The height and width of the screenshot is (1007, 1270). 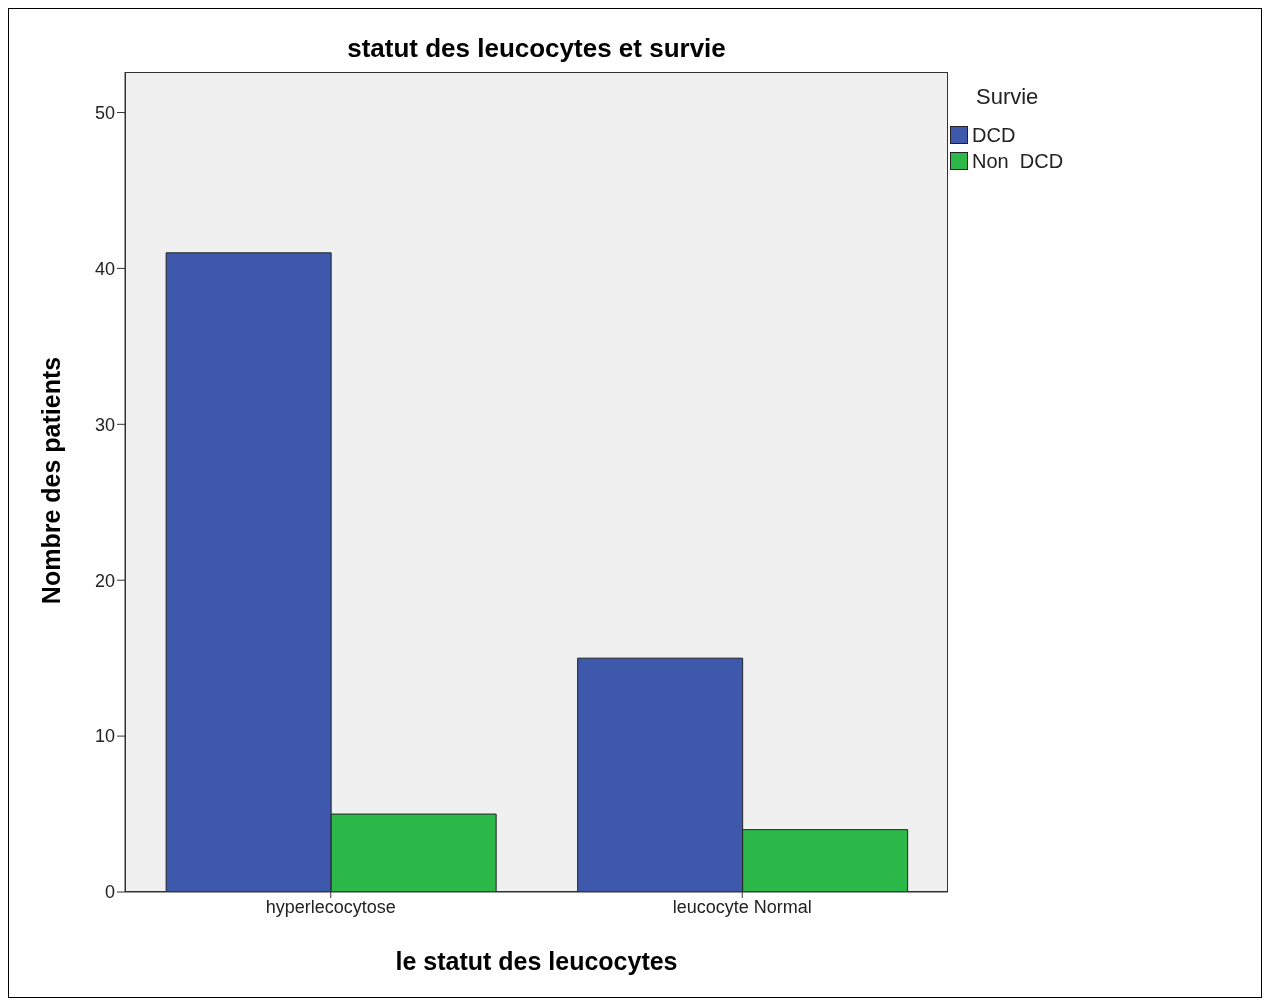 I want to click on legend-label: Non DCD, so click(x=1018, y=161).